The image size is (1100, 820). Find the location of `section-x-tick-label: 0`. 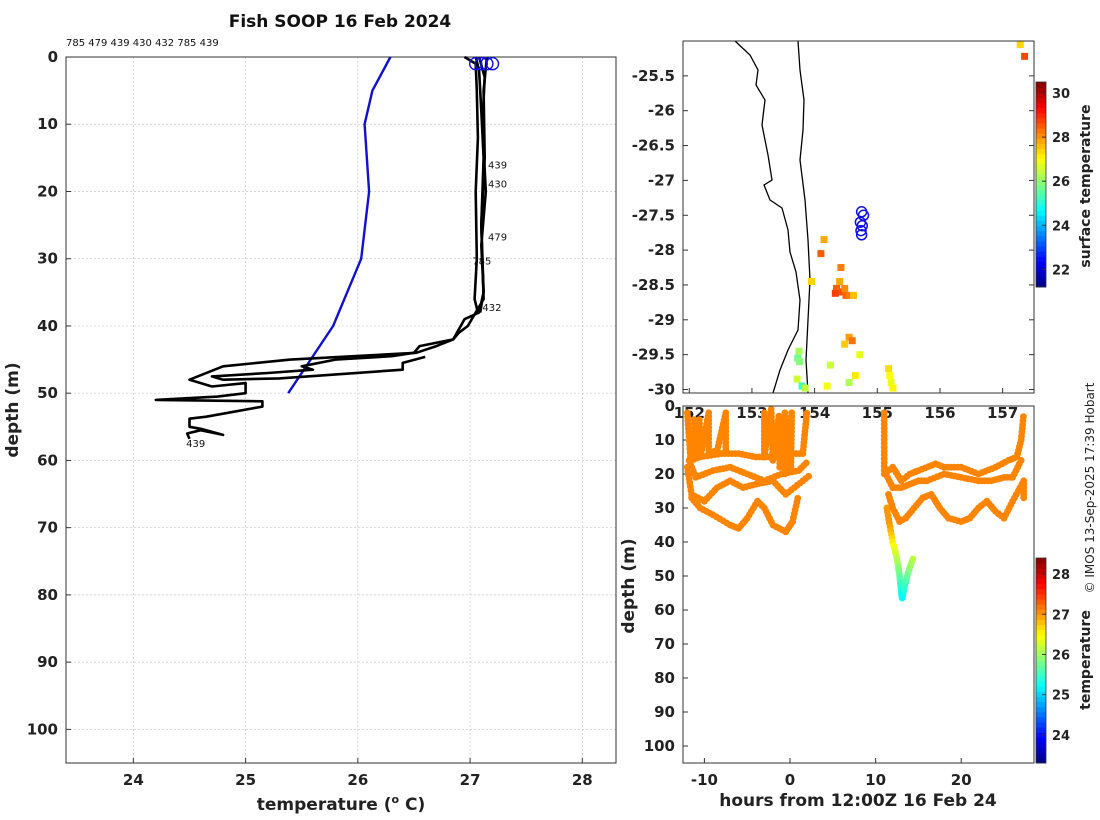

section-x-tick-label: 0 is located at coordinates (790, 780).